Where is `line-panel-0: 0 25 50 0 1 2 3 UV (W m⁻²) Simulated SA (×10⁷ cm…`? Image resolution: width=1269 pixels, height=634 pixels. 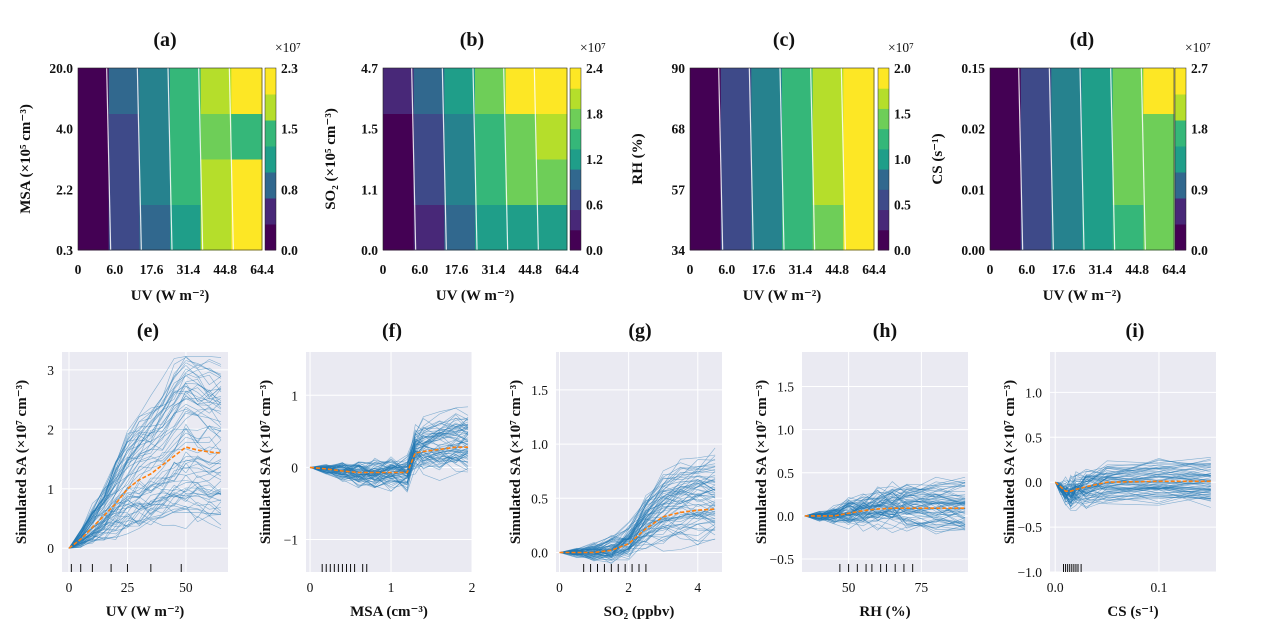
line-panel-0: 0 25 50 0 1 2 3 UV (W m⁻²) Simulated SA (×10⁷ cm… is located at coordinates (121, 486).